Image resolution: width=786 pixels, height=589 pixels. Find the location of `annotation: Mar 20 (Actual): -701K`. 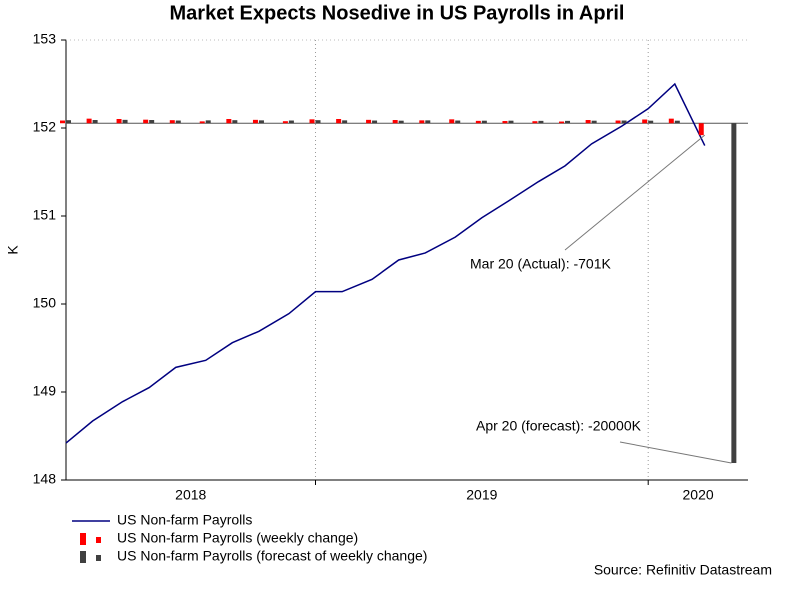

annotation: Mar 20 (Actual): -701K is located at coordinates (540, 264).